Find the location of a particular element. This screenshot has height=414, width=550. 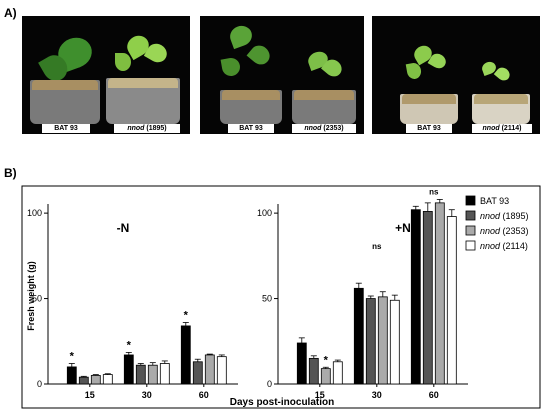

line-number: (2353) is located at coordinates (333, 128).